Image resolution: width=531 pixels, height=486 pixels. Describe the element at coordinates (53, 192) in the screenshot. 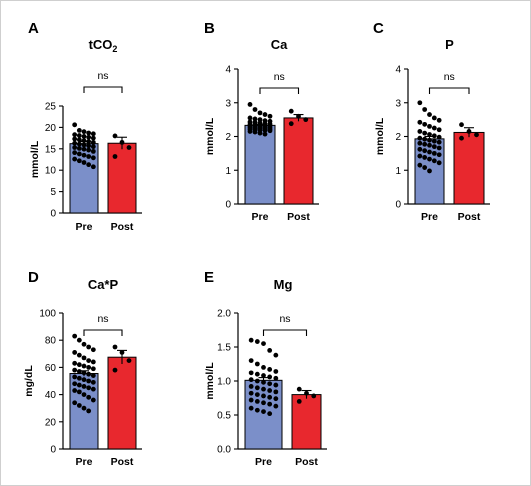

I see `y-tick-label: 5` at that location.